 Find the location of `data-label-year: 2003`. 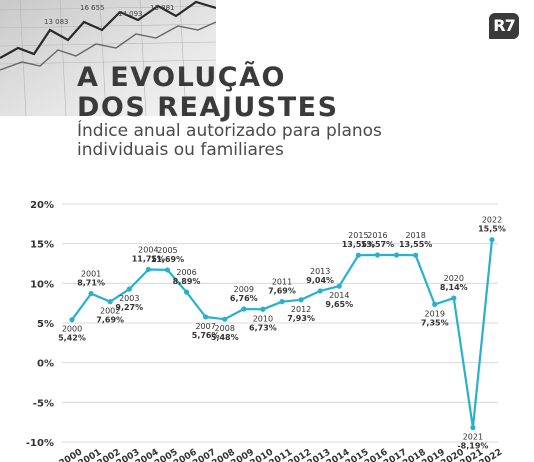

data-label-year: 2003 is located at coordinates (129, 298).